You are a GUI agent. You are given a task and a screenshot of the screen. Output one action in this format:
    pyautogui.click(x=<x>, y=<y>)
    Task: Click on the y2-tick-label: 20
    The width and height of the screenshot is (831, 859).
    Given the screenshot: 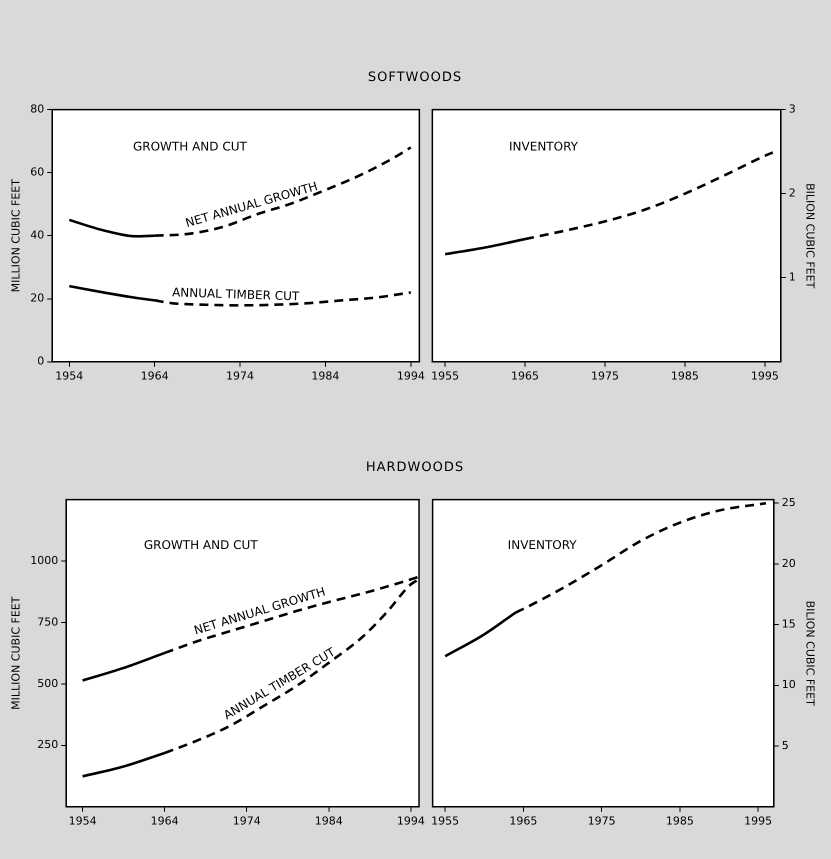 What is the action you would take?
    pyautogui.click(x=789, y=563)
    